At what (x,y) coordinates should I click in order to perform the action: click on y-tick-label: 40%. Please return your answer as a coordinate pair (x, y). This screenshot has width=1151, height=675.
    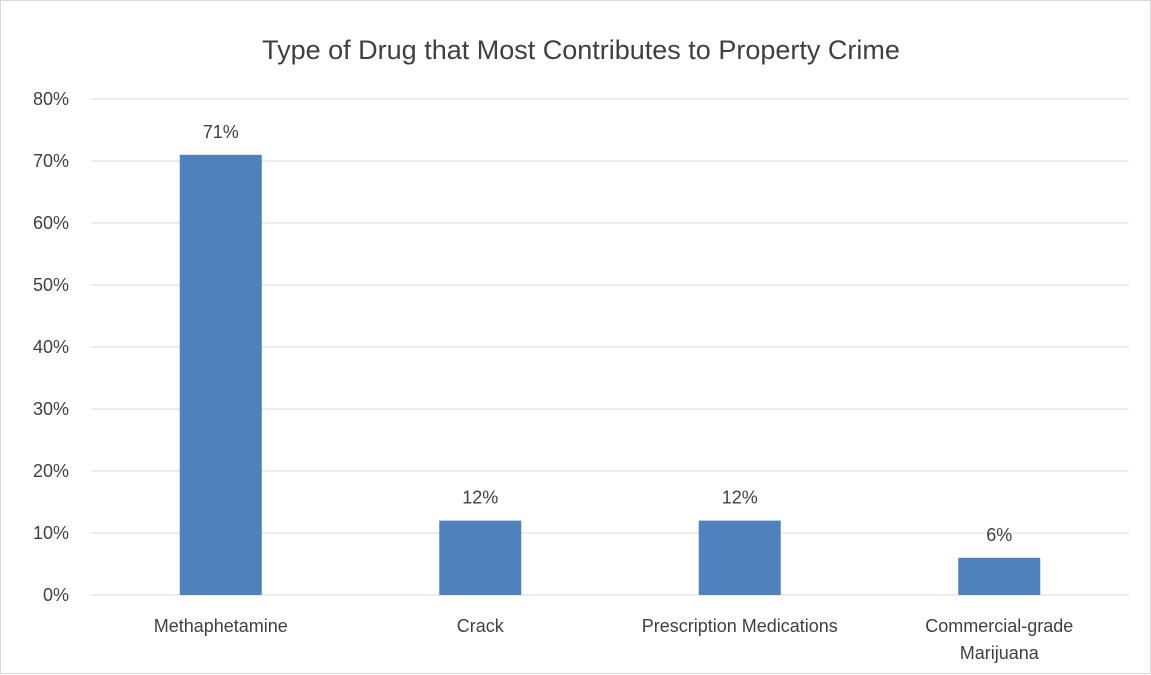
    Looking at the image, I should click on (51, 347).